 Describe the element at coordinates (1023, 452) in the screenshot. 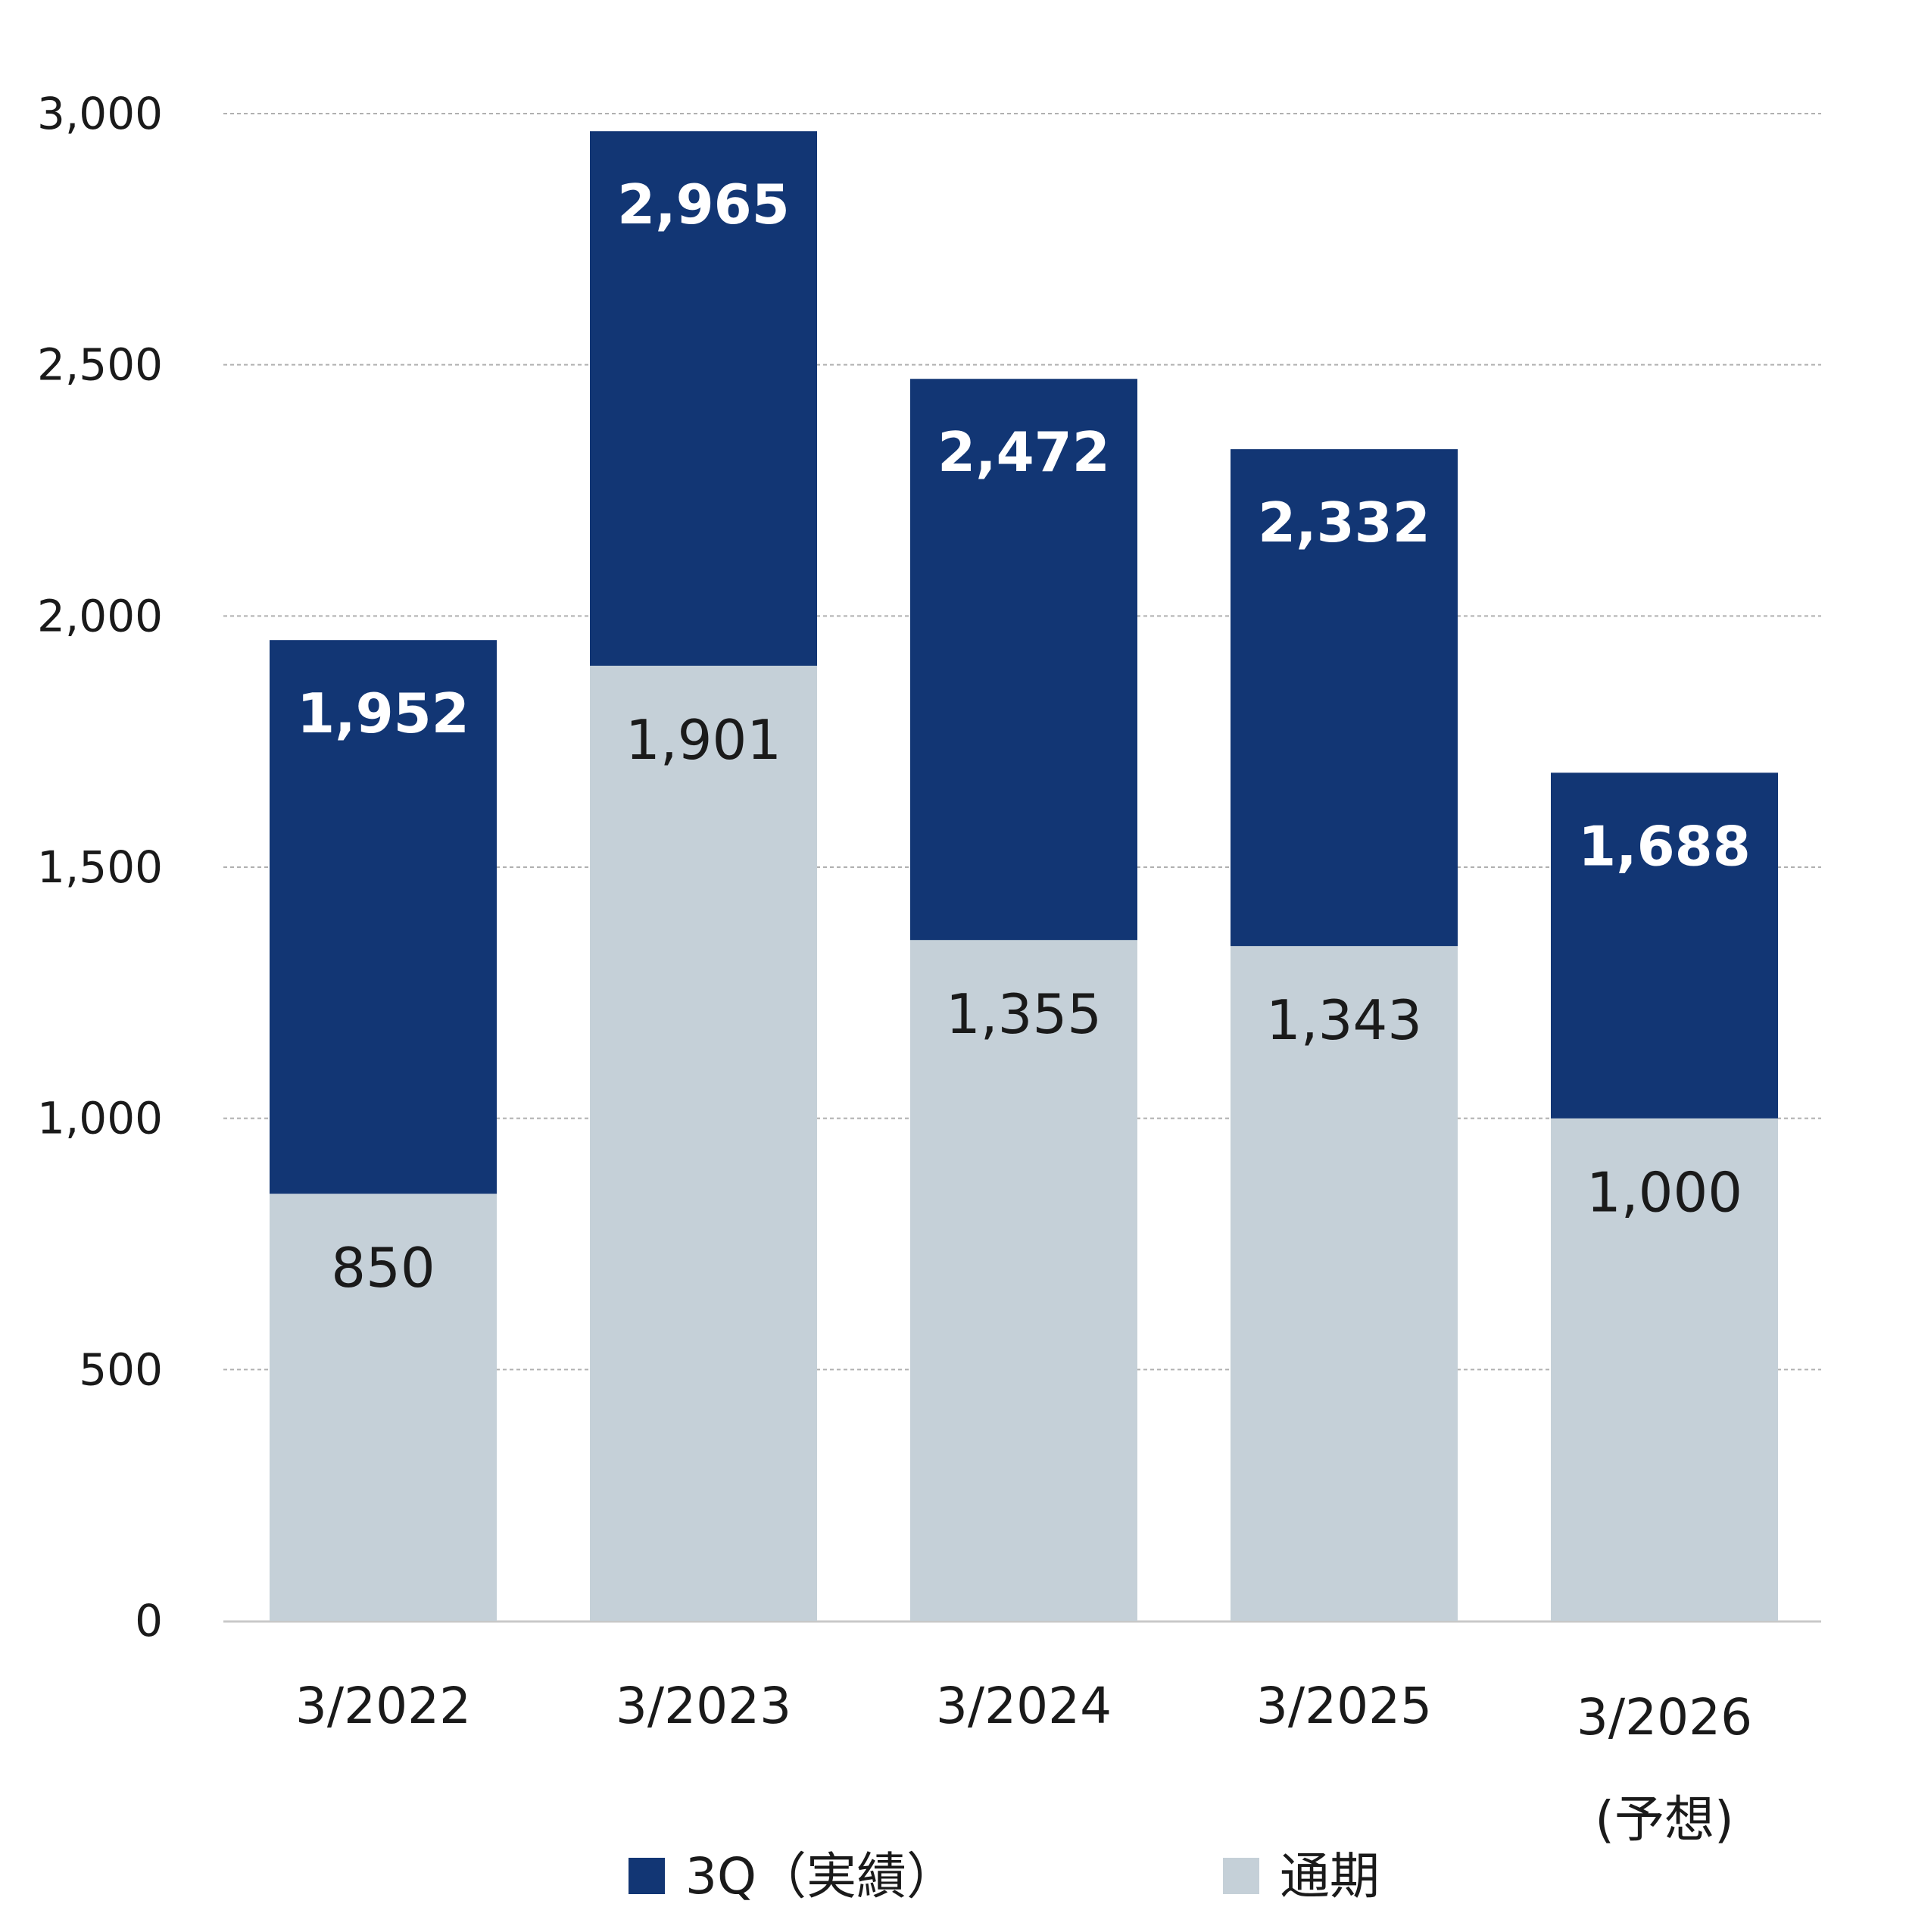

I see `data-label-3q: 2,472` at that location.